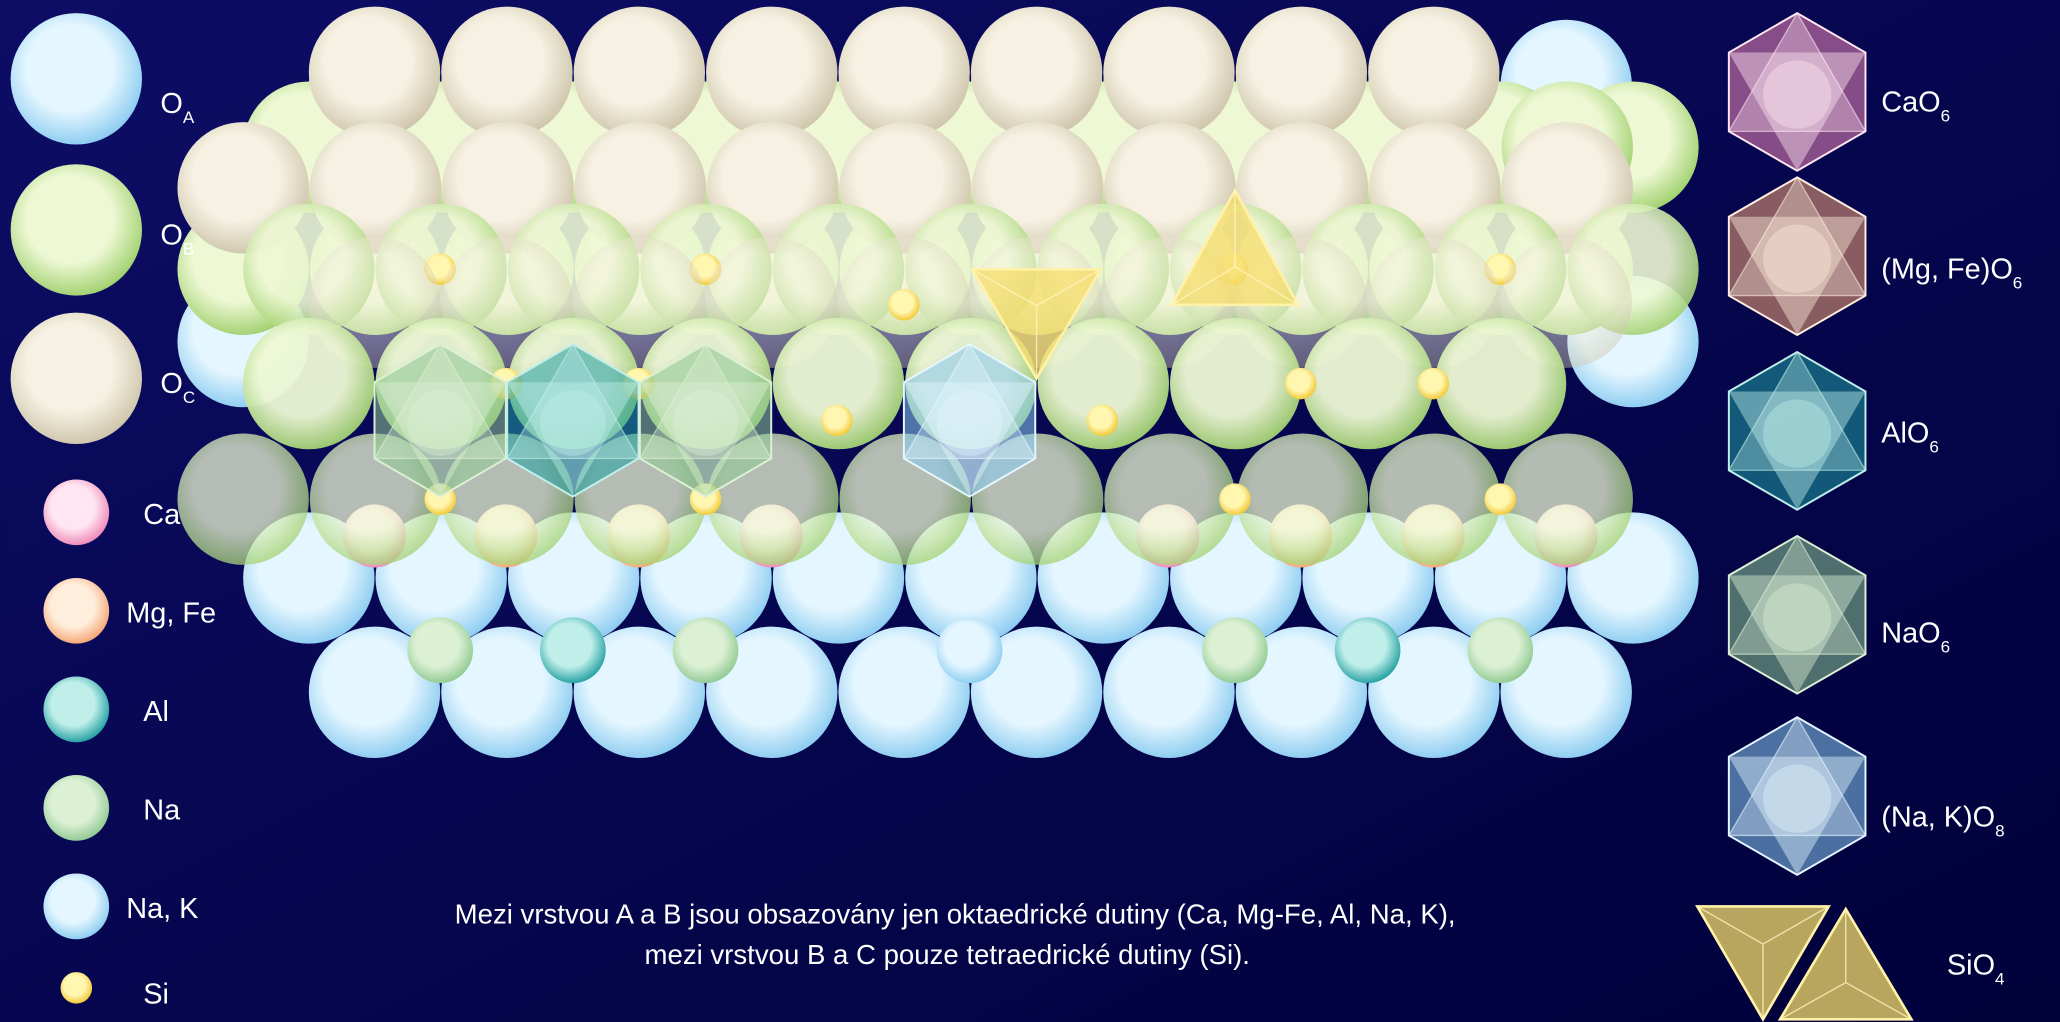 This screenshot has height=1022, width=2060. I want to click on label: (Na, K)O8, so click(1942, 820).